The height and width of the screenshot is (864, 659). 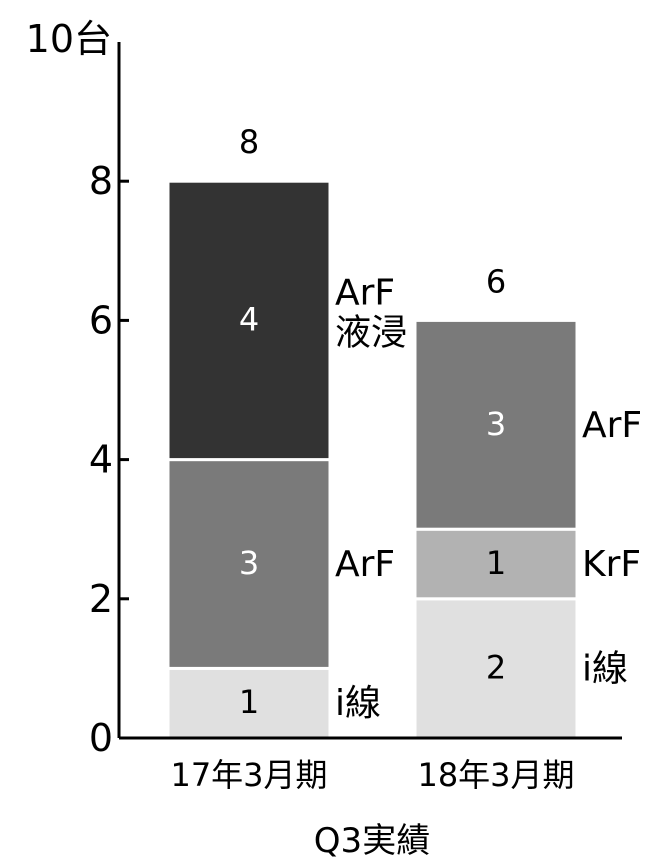 I want to click on bar-total-label: 8, so click(x=249, y=142).